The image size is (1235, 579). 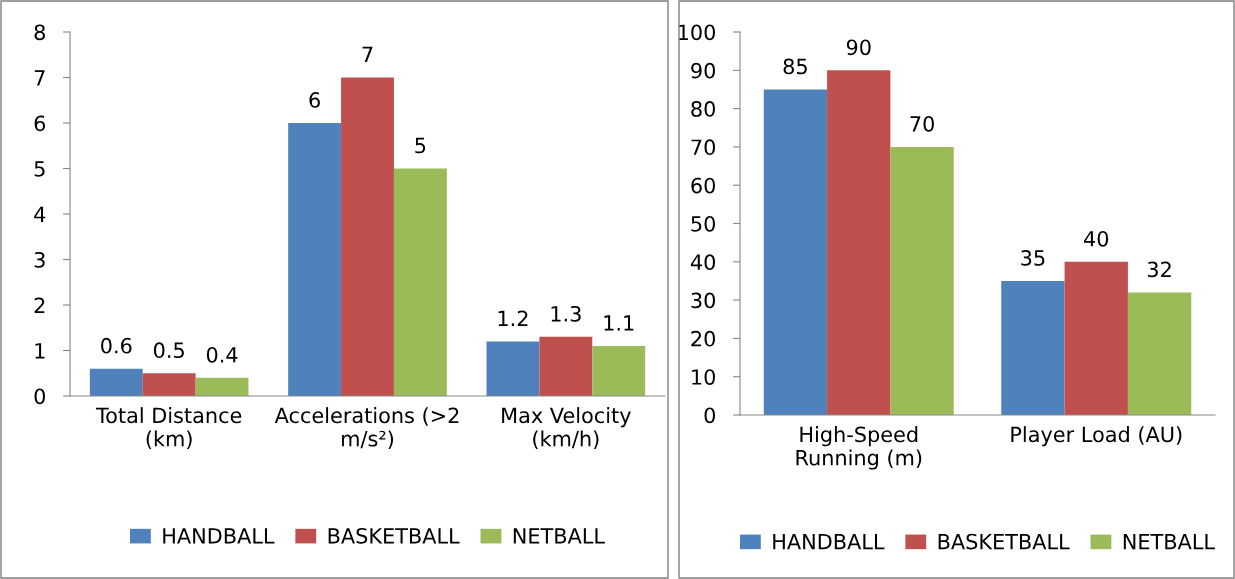 What do you see at coordinates (566, 313) in the screenshot?
I see `data-label: 1.3` at bounding box center [566, 313].